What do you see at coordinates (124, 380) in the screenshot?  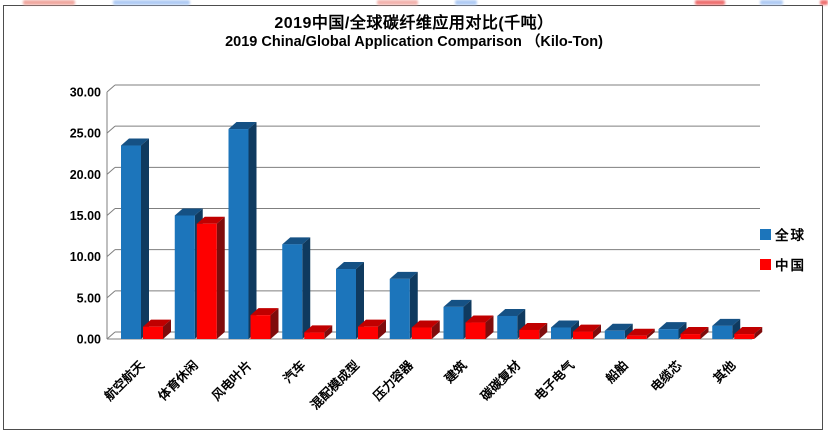 I see `x-category-label: 航空航天` at bounding box center [124, 380].